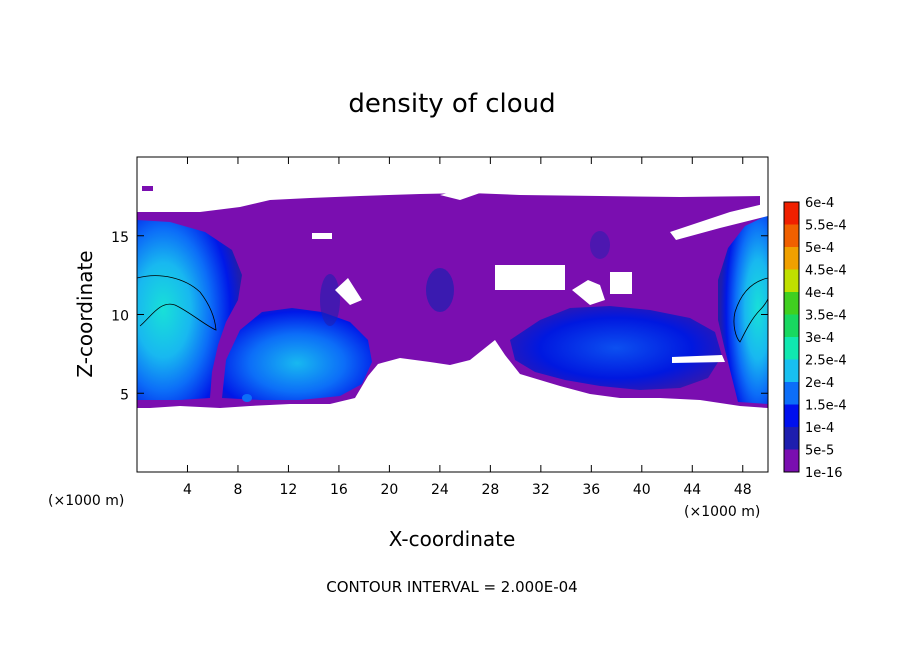 This screenshot has width=904, height=654. I want to click on y-axis-label: Z-coordinate, so click(85, 313).